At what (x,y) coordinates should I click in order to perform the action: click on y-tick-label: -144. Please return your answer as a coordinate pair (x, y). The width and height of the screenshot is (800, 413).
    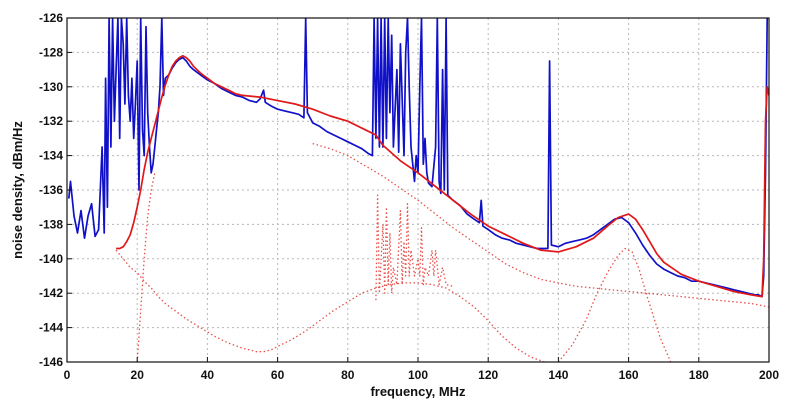
    Looking at the image, I should click on (51, 328).